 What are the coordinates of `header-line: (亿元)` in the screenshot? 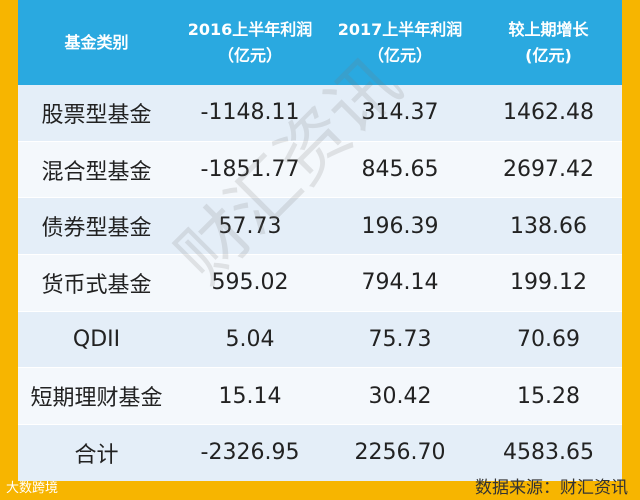 It's located at (548, 55).